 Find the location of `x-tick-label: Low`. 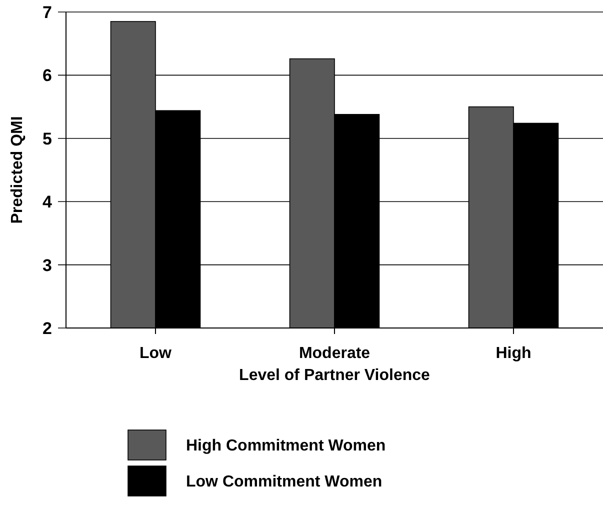

x-tick-label: Low is located at coordinates (156, 353).